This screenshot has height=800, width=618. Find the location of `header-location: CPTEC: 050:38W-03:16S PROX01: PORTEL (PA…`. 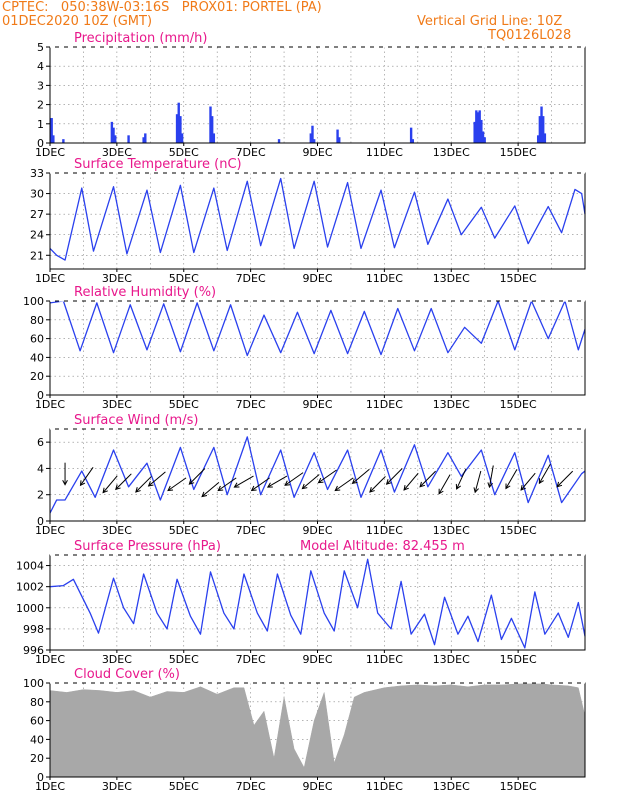

header-location: CPTEC: 050:38W-03:16S PROX01: PORTEL (PA… is located at coordinates (162, 7).